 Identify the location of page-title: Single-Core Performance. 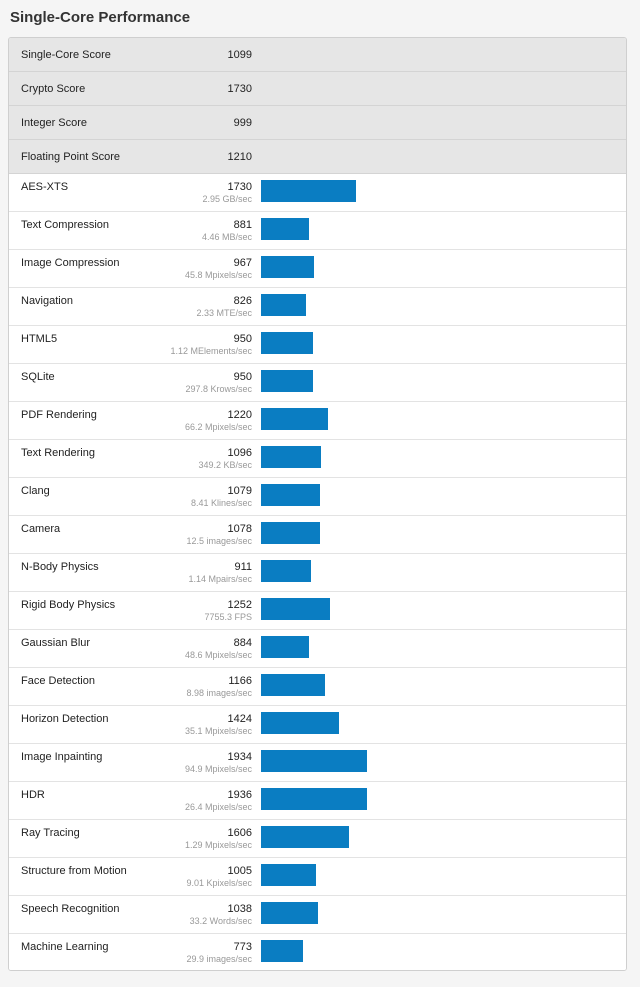
(100, 17).